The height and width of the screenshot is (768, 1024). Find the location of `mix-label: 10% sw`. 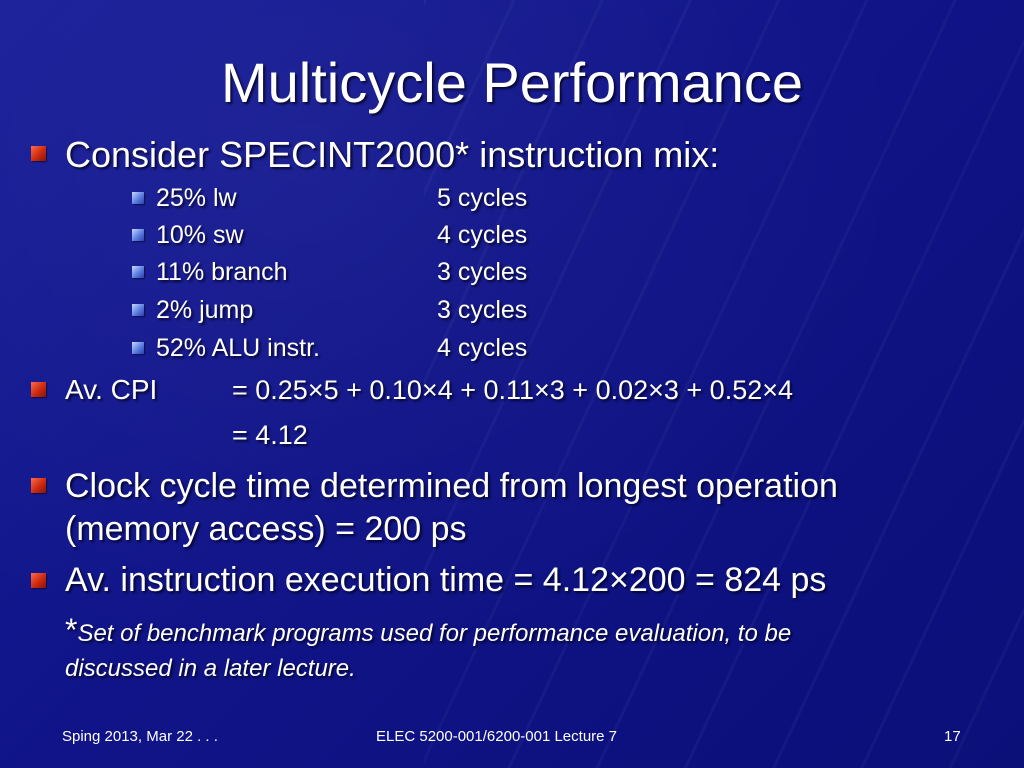

mix-label: 10% sw is located at coordinates (200, 235).